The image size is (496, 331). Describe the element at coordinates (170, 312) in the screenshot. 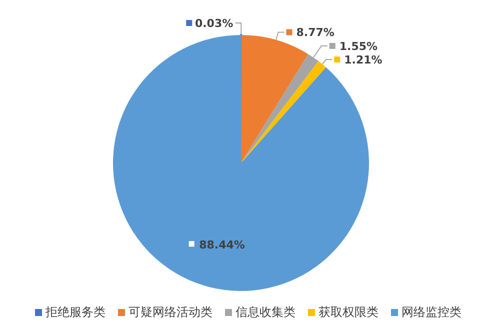

I see `legend-label: 可疑网络活动类` at that location.